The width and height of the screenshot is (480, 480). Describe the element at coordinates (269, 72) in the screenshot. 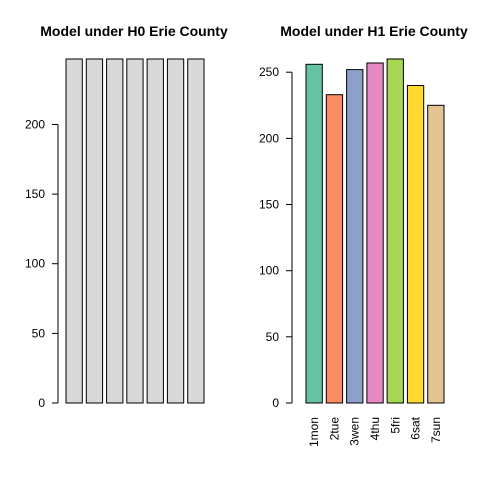

I see `y-tick-label: 250` at that location.